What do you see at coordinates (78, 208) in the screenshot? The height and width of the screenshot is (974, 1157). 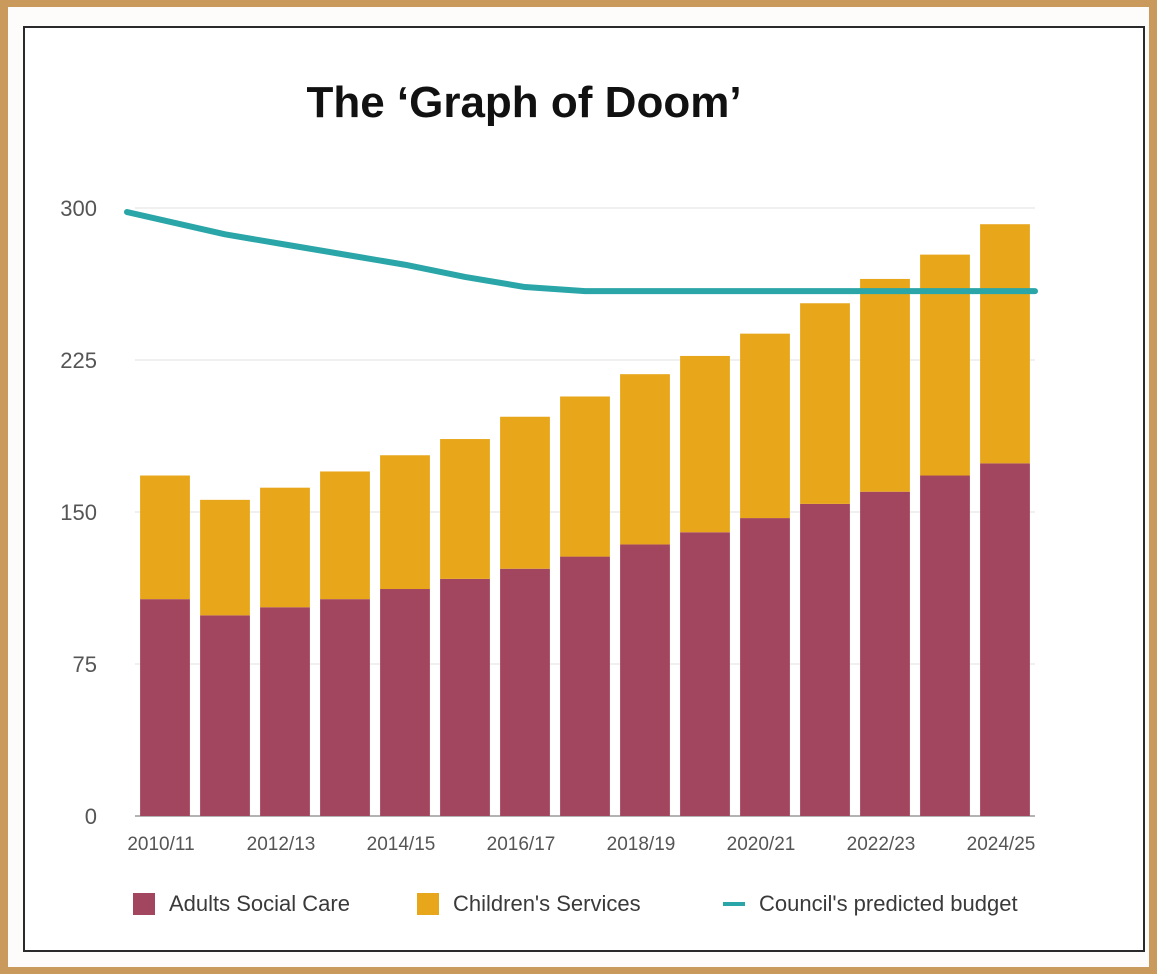 I see `y-tick-label: 300` at bounding box center [78, 208].